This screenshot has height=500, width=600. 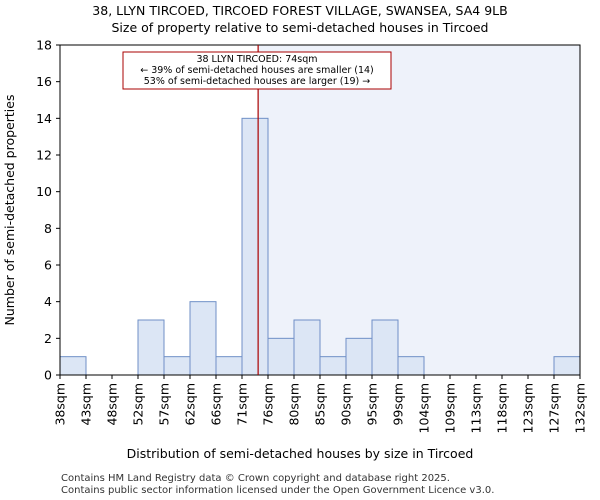 I want to click on x-tick-label: 80sqm, so click(x=294, y=404).